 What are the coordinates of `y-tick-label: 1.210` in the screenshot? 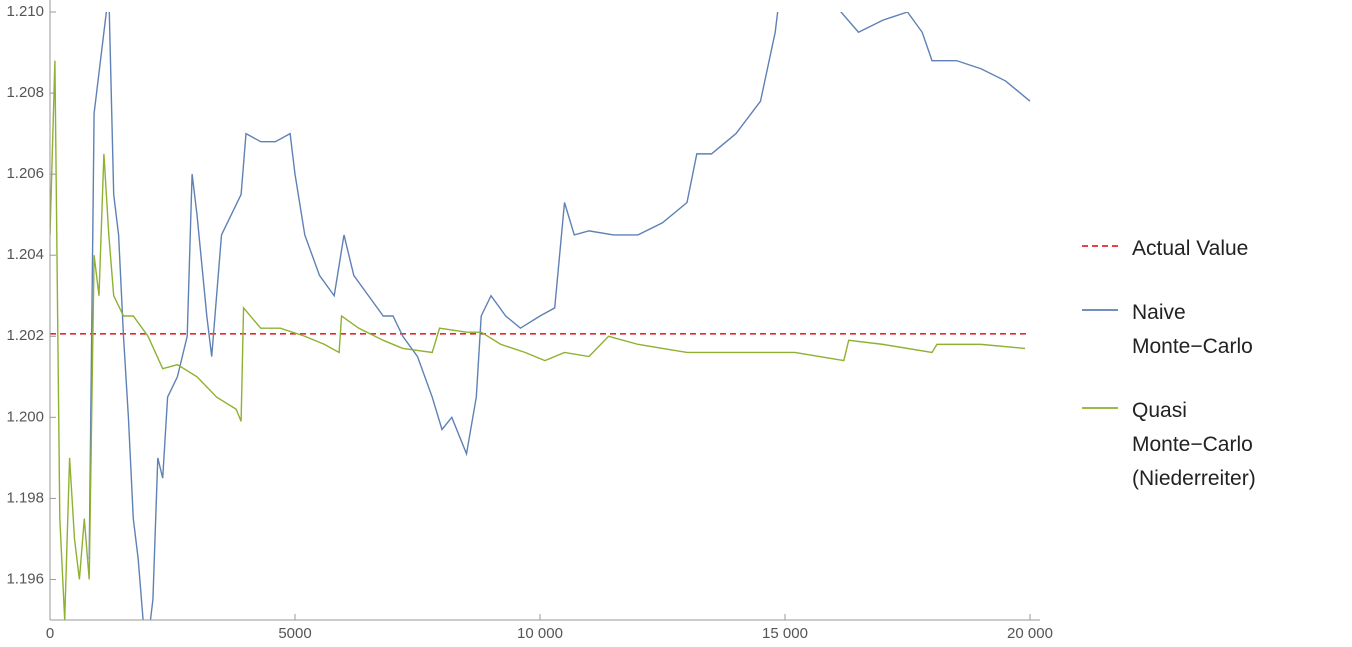 It's located at (25, 11).